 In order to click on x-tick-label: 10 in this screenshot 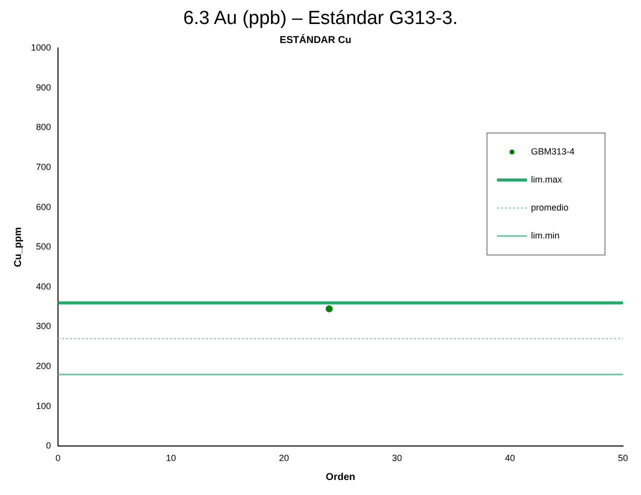, I will do `click(171, 458)`.